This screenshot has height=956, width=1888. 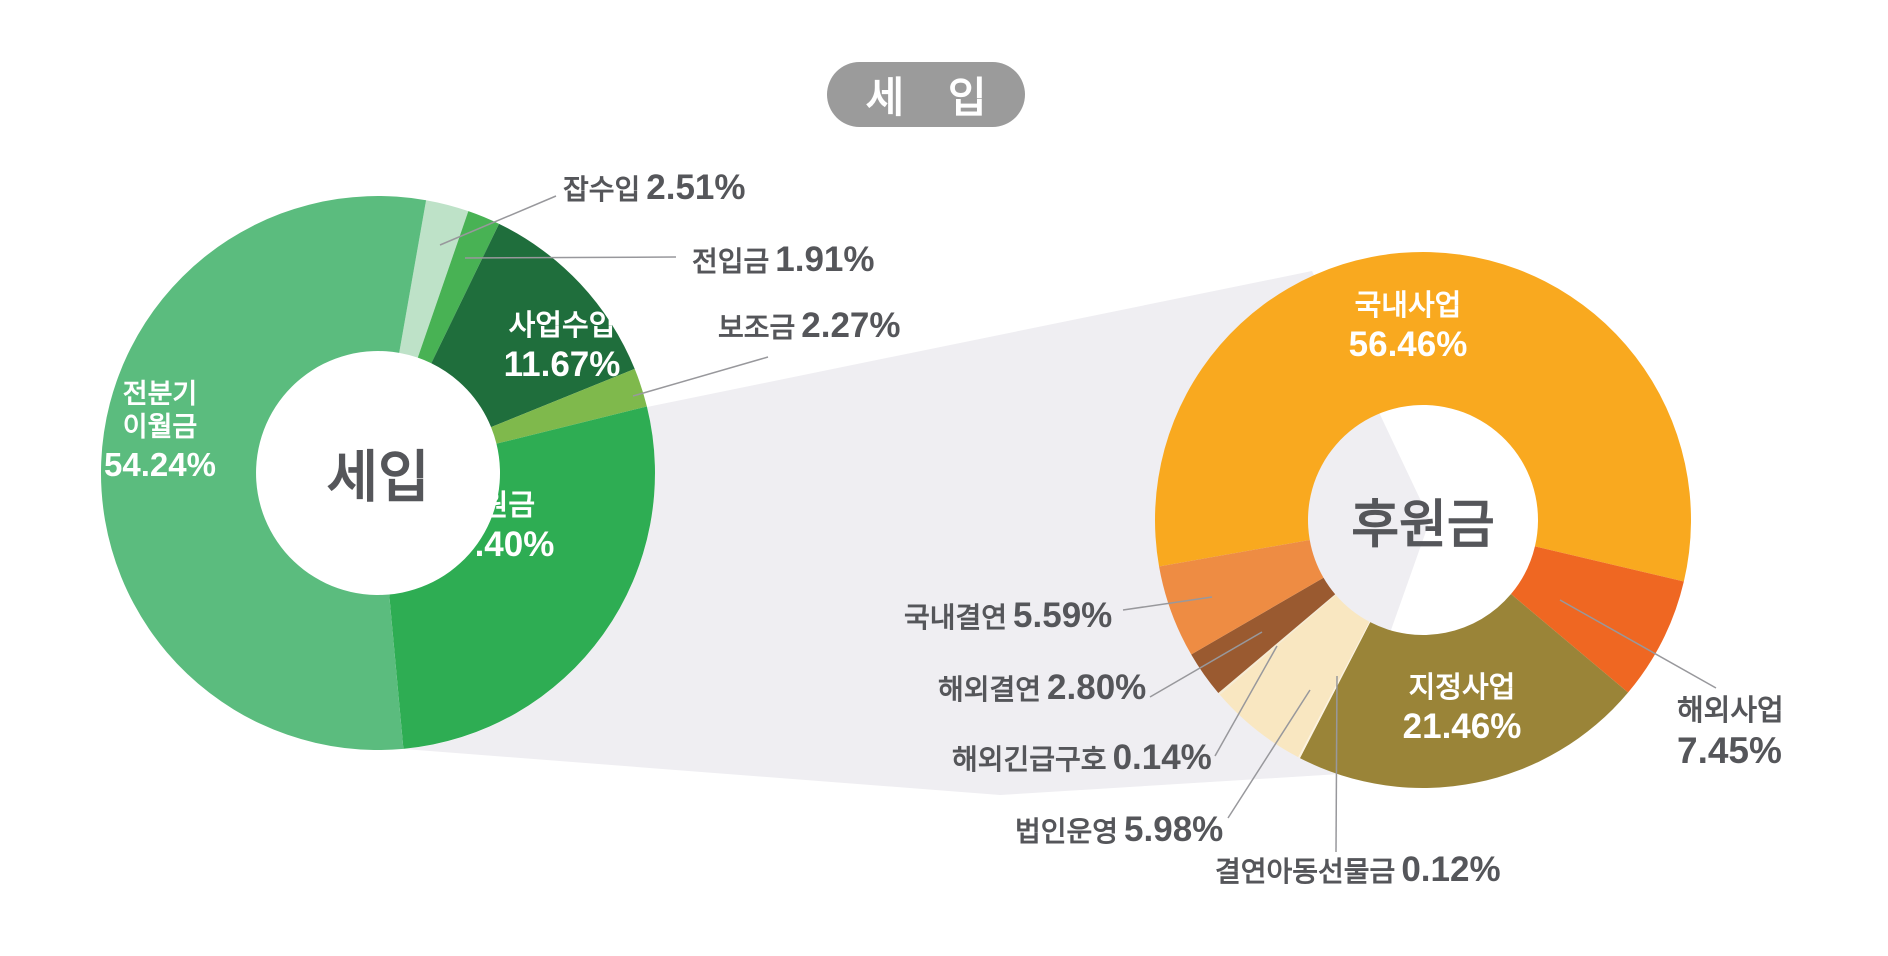 What do you see at coordinates (1423, 525) in the screenshot?
I see `right-donut-center-label: 후원금` at bounding box center [1423, 525].